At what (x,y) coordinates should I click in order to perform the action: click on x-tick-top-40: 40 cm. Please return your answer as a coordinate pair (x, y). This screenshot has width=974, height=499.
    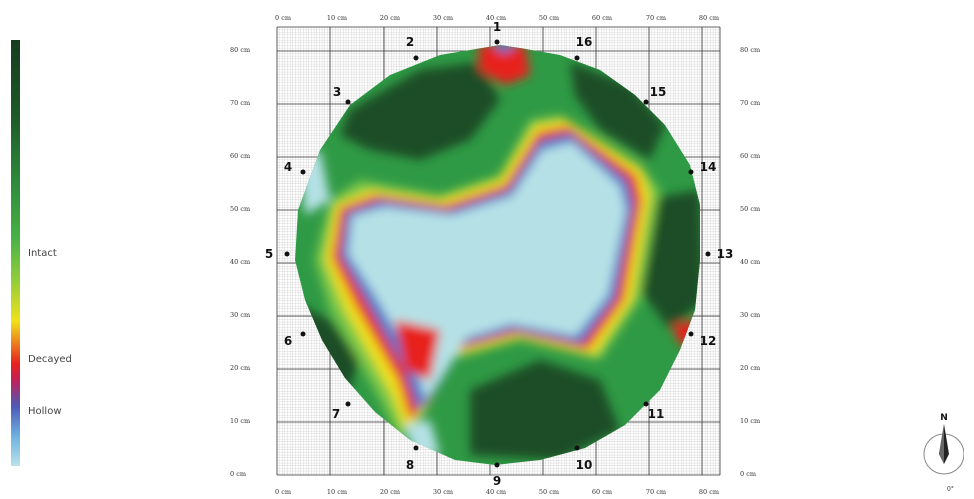
    Looking at the image, I should click on (496, 18).